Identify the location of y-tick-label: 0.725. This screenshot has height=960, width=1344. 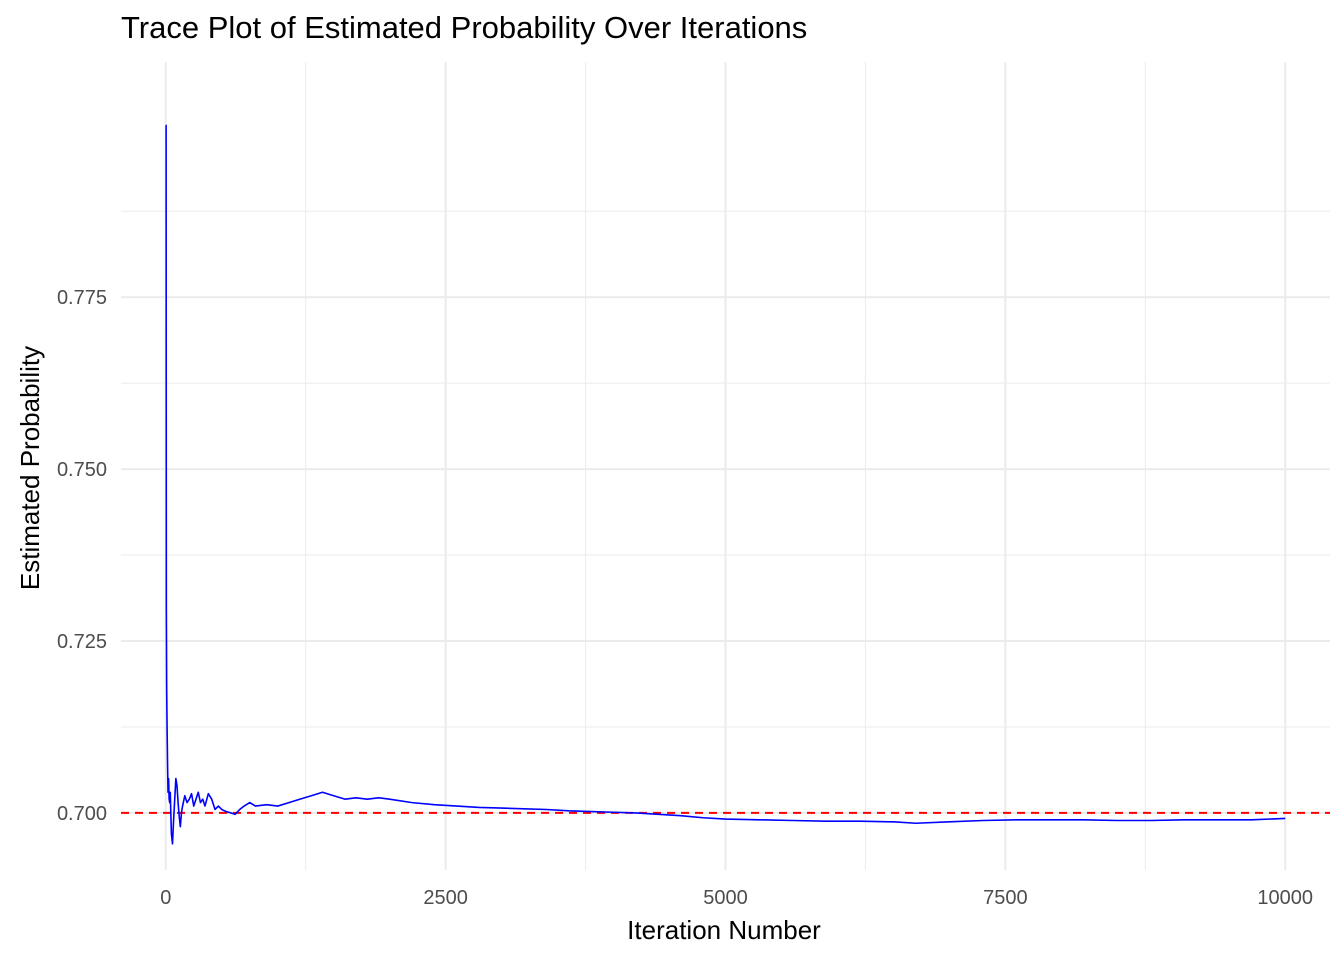
(82, 642).